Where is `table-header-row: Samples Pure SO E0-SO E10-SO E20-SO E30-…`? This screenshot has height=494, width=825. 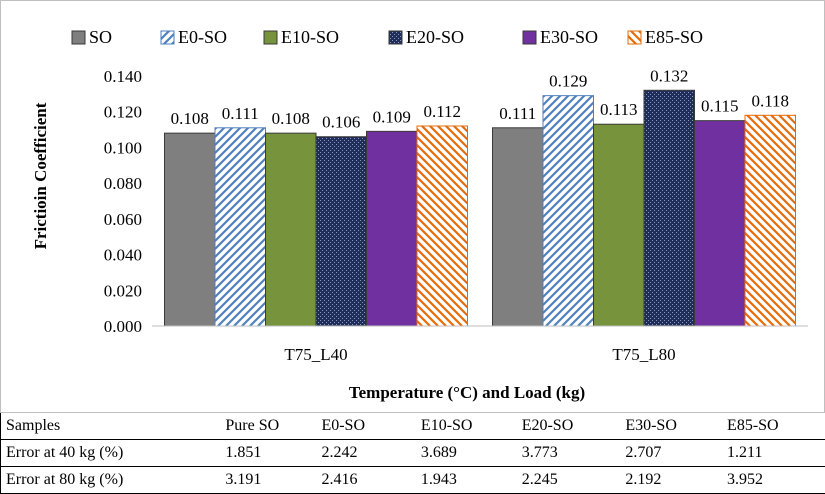 table-header-row: Samples Pure SO E0-SO E10-SO E20-SO E30-… is located at coordinates (412, 426).